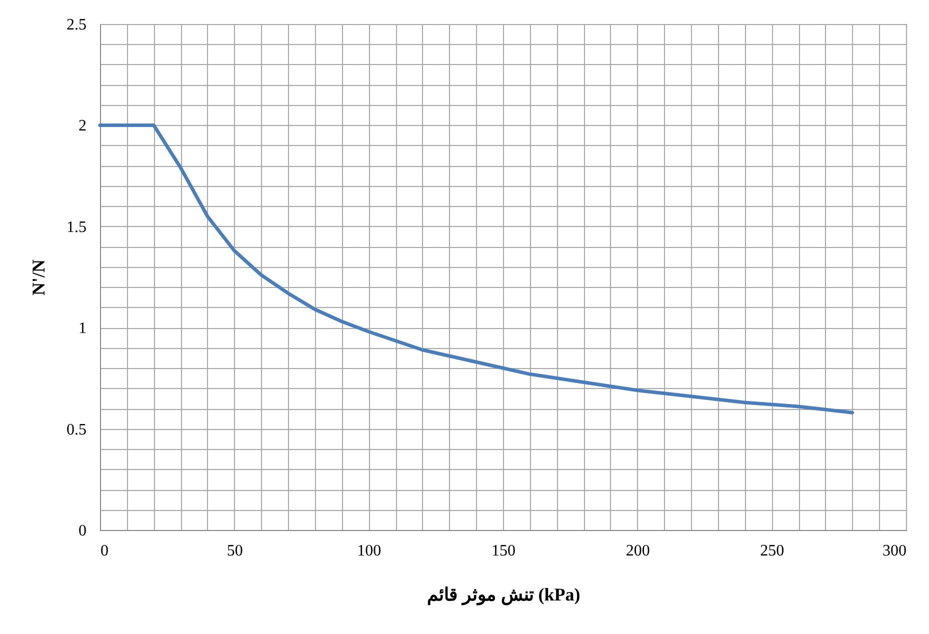  I want to click on y-tick-label: 2, so click(82, 126).